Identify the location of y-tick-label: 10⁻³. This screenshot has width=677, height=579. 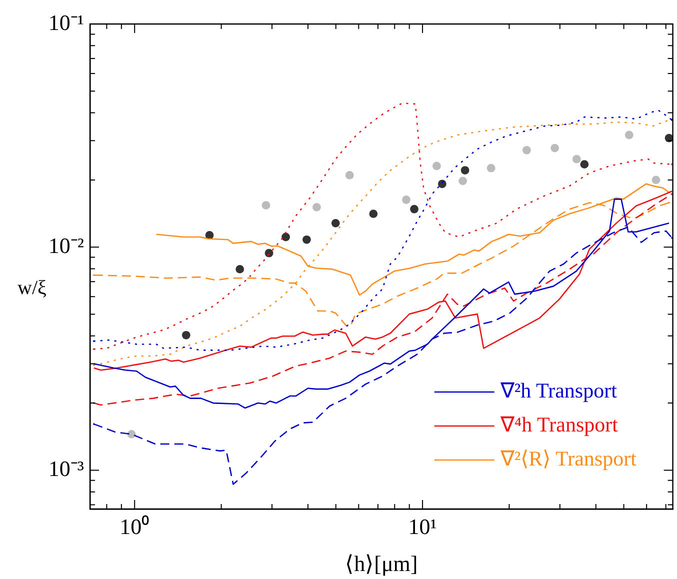
(66, 468).